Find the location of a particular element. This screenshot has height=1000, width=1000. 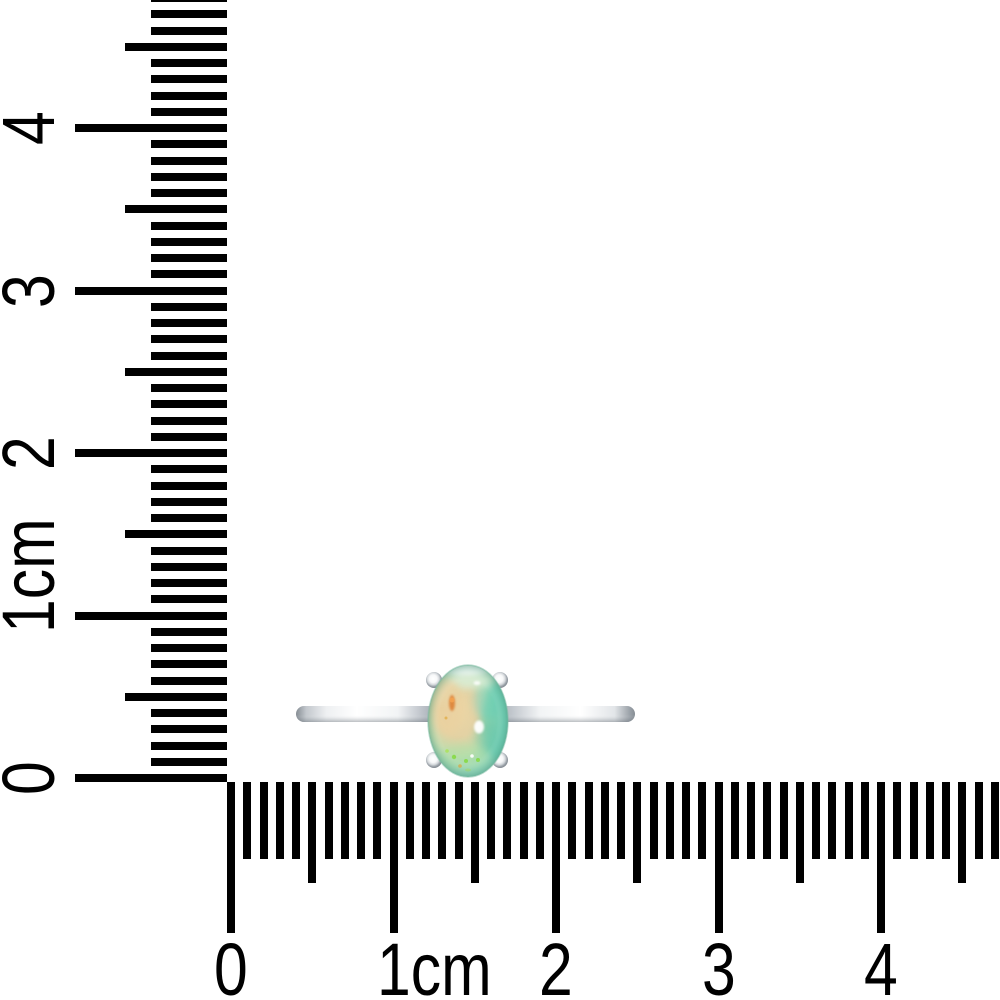

horizontal-ruler-label-1cm: 1cm is located at coordinates (434, 964).